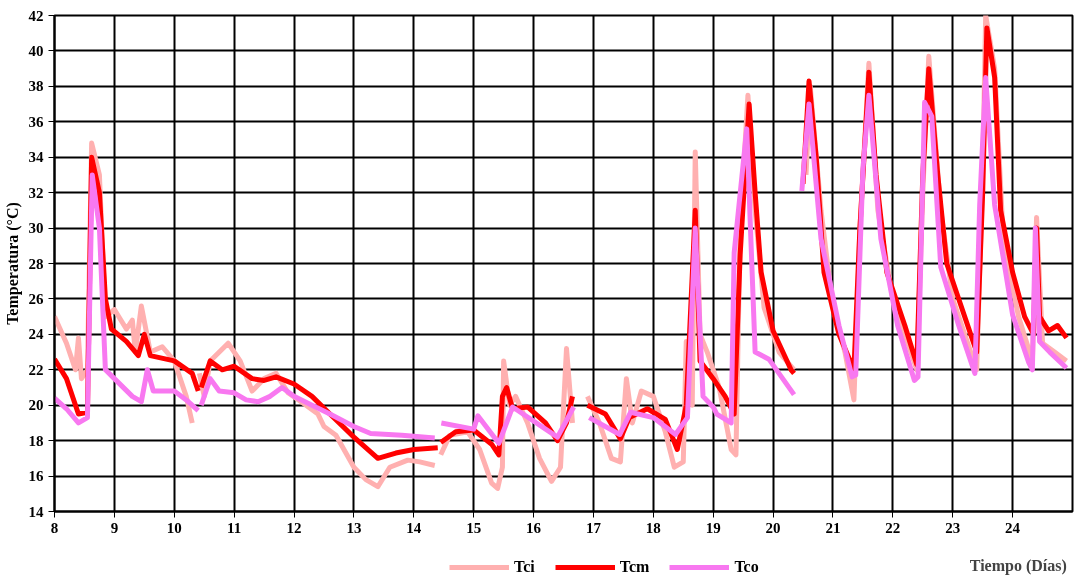 This screenshot has height=583, width=1092. I want to click on x-tick-label: 21, so click(833, 527).